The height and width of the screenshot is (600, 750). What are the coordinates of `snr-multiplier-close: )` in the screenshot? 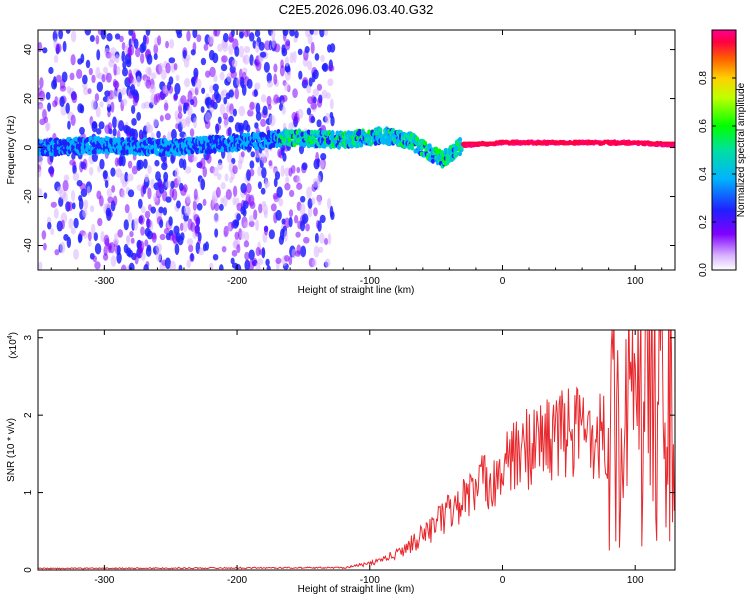 It's located at (13, 333).